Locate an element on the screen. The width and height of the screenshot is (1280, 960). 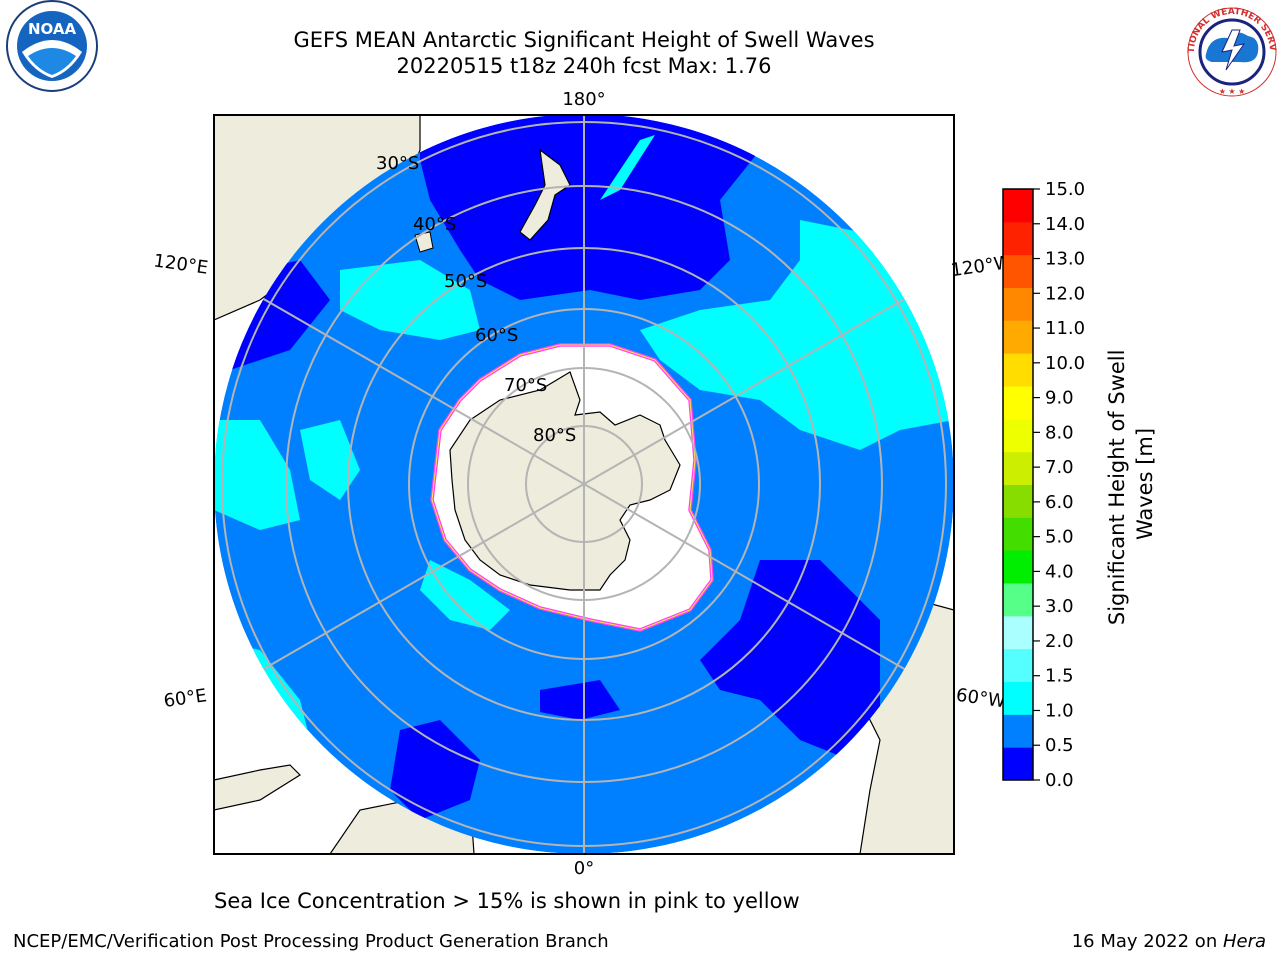
colorbar-tick-label: 3.0 is located at coordinates (1059, 606).